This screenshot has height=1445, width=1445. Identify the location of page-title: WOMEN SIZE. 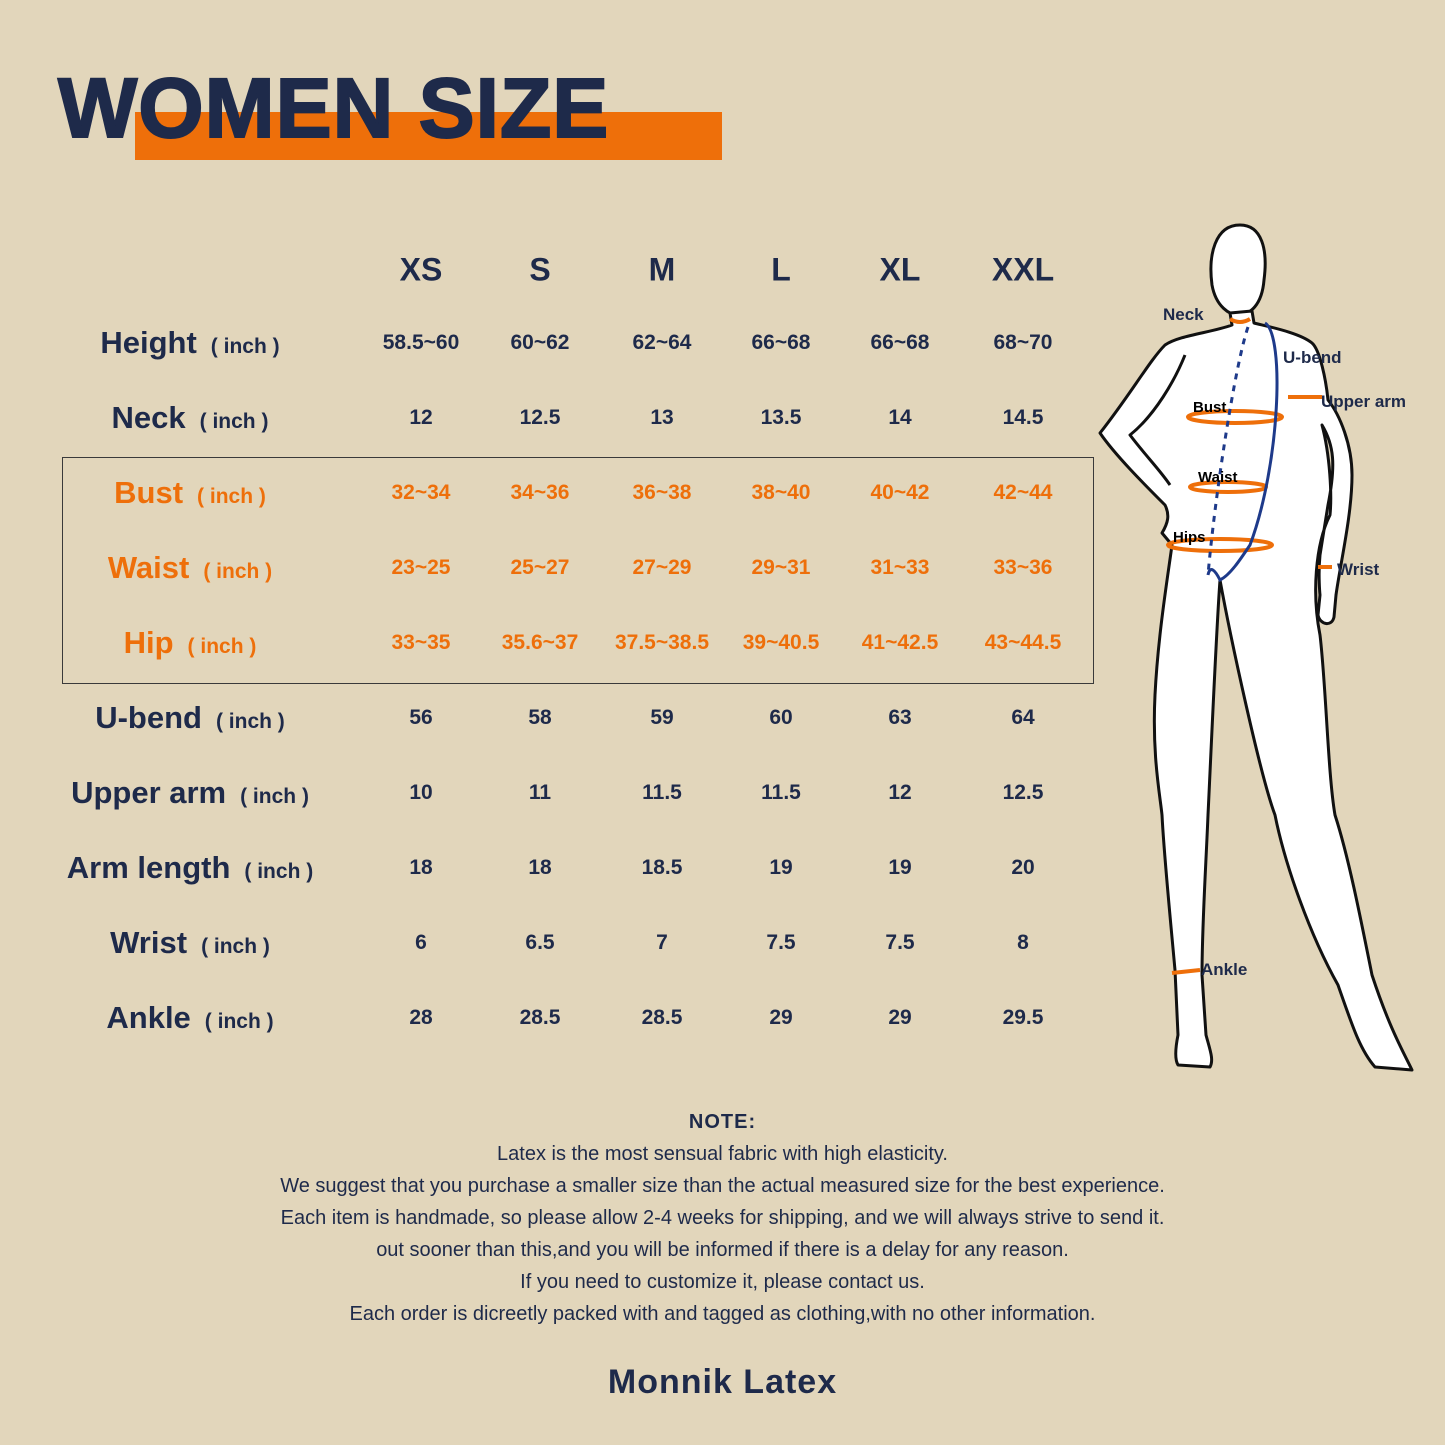
(333, 108).